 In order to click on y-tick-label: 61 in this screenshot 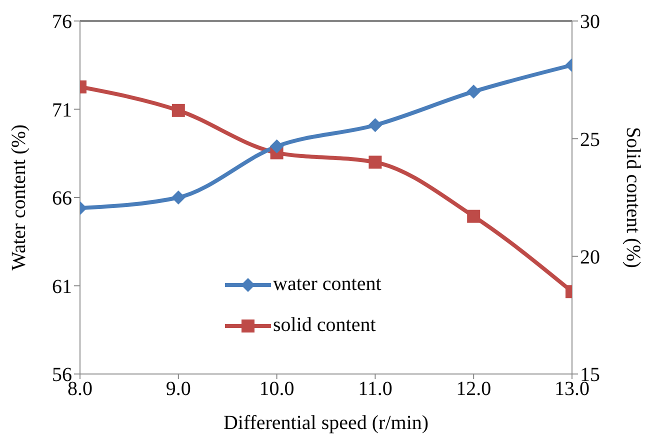, I will do `click(62, 287)`.